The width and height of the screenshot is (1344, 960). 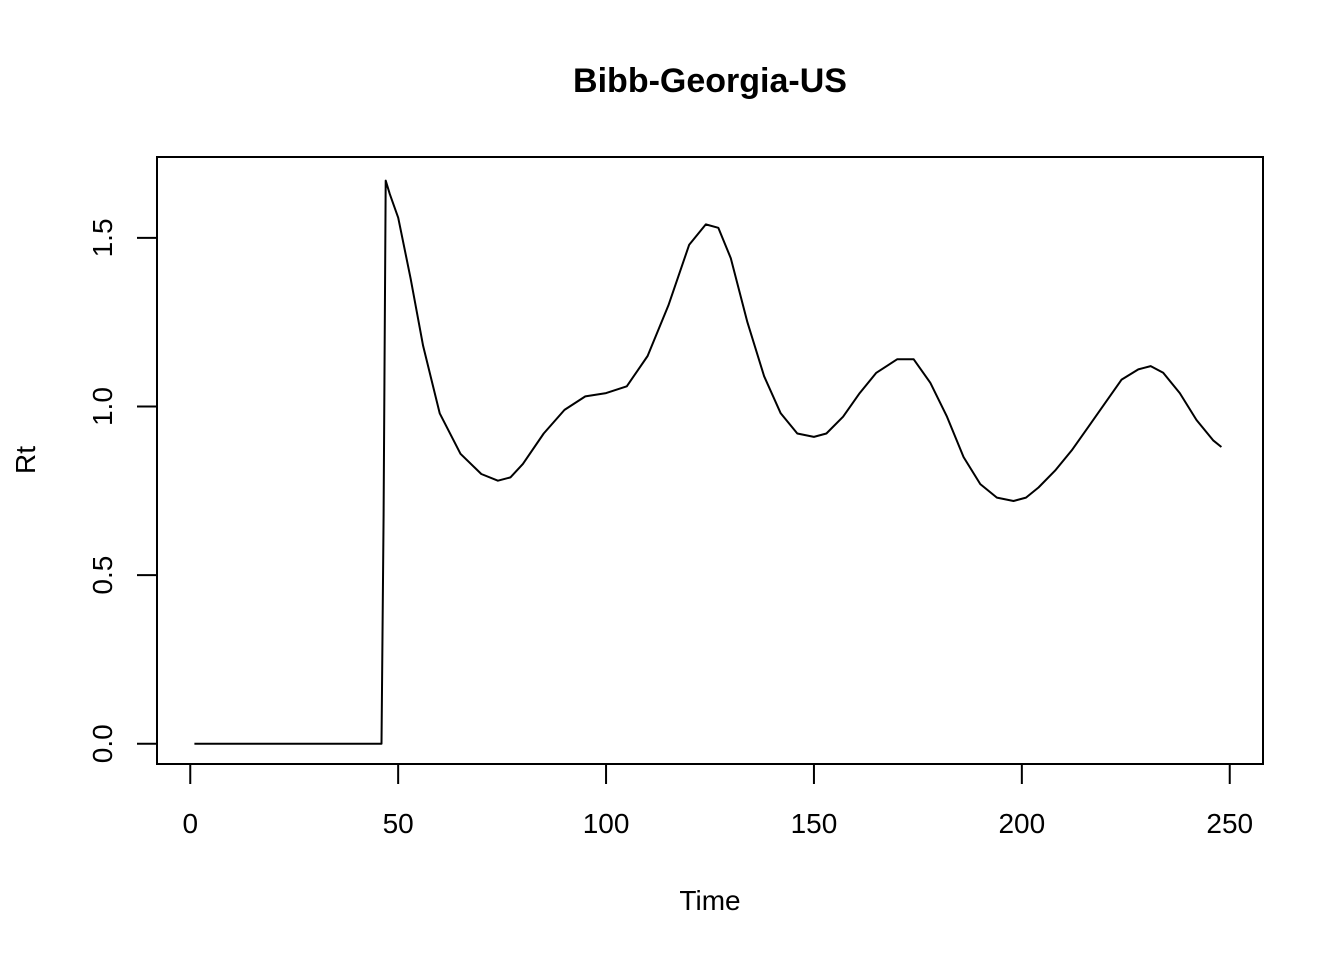 What do you see at coordinates (814, 823) in the screenshot?
I see `x-tick-label: 150` at bounding box center [814, 823].